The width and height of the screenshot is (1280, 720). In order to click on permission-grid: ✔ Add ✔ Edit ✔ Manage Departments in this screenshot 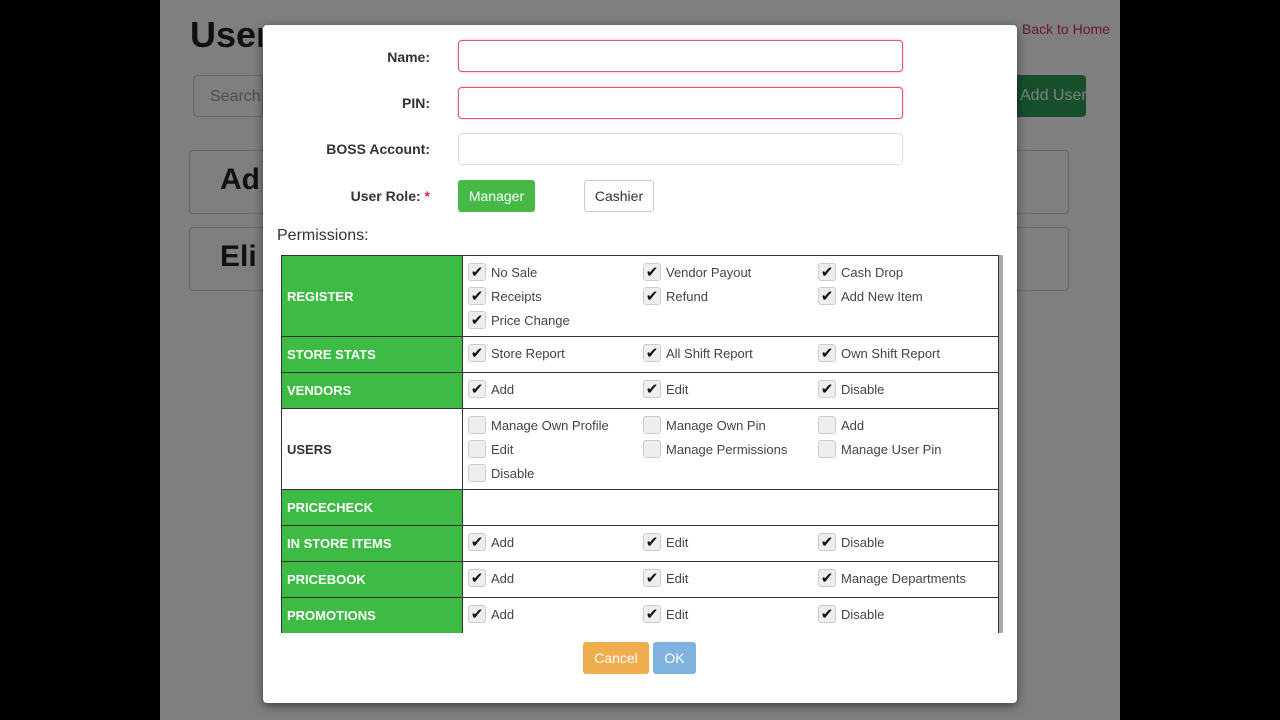, I will do `click(730, 578)`.